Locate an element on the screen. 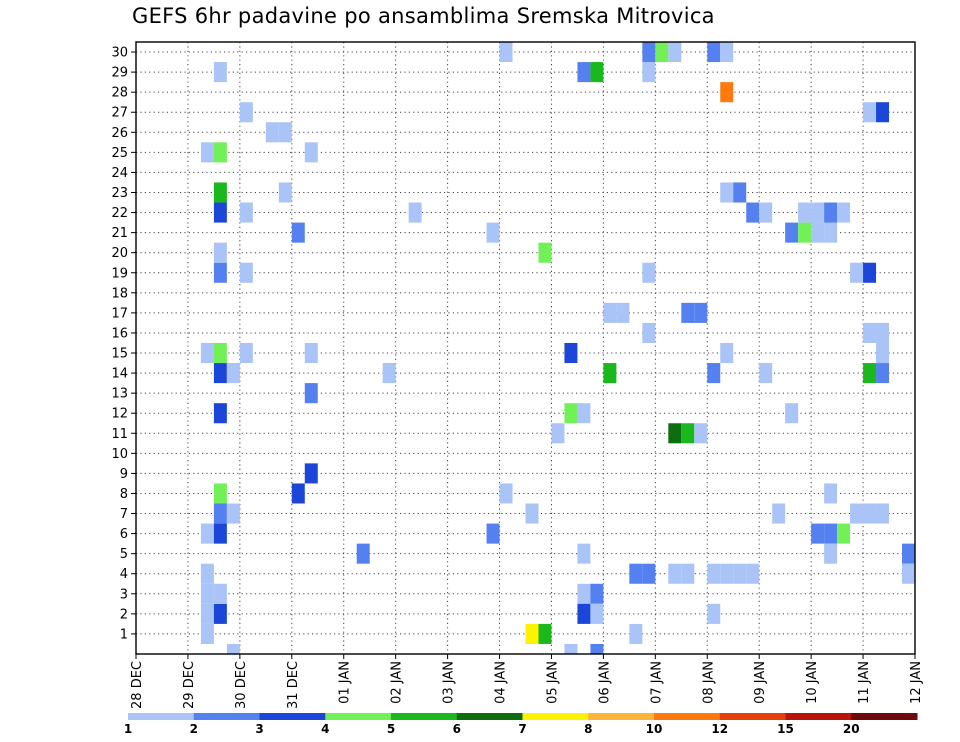  y-tick-label: 22 is located at coordinates (119, 213).